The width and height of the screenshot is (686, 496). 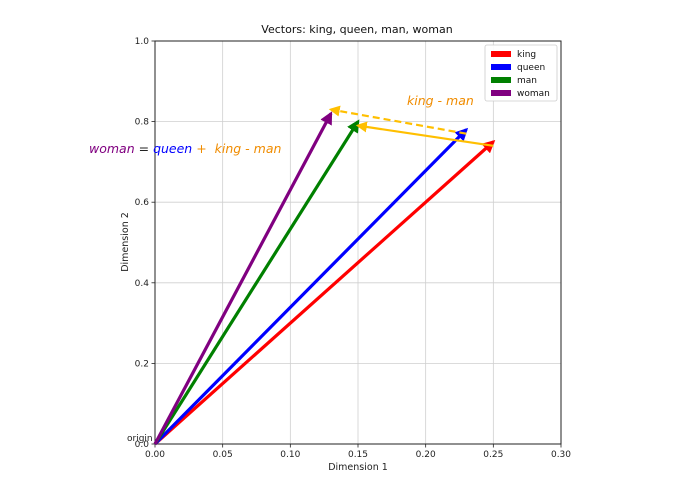 I want to click on legend-swatch-queen, so click(x=501, y=67).